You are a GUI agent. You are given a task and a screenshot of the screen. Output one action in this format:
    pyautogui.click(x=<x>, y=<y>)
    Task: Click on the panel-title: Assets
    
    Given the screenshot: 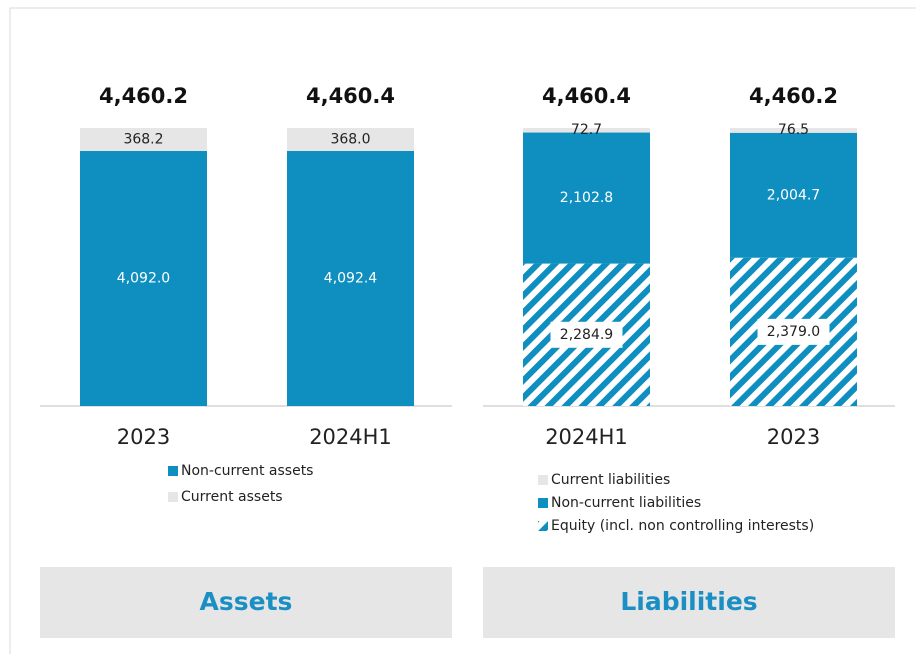 What is the action you would take?
    pyautogui.click(x=246, y=601)
    